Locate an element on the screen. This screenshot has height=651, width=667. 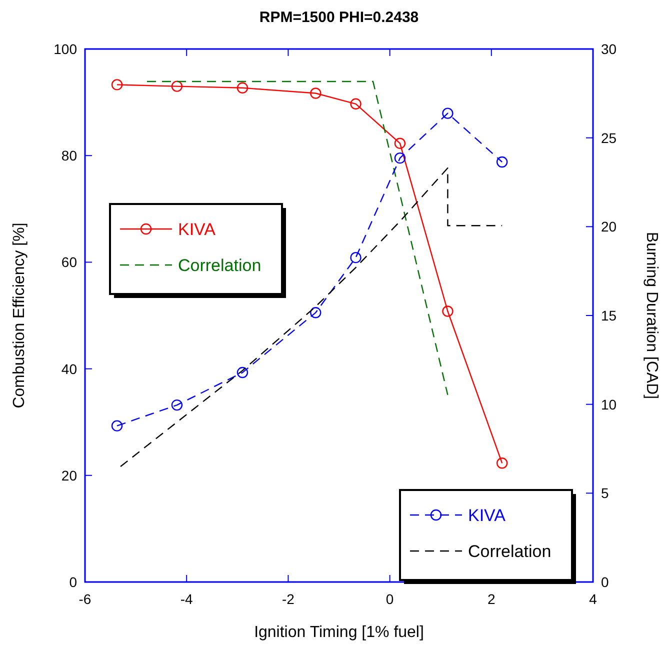
y2-tick-label: 20 is located at coordinates (609, 226).